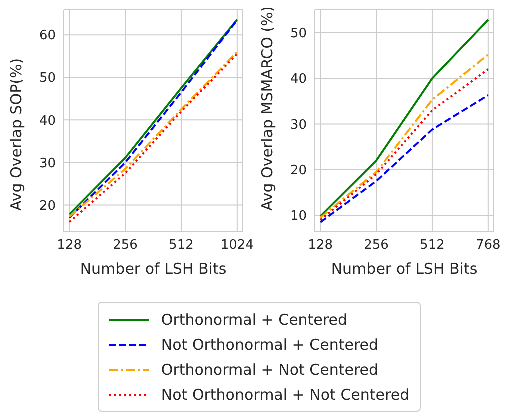 The width and height of the screenshot is (519, 412). I want to click on legend-label: Not Orthonormal + Centered, so click(270, 345).